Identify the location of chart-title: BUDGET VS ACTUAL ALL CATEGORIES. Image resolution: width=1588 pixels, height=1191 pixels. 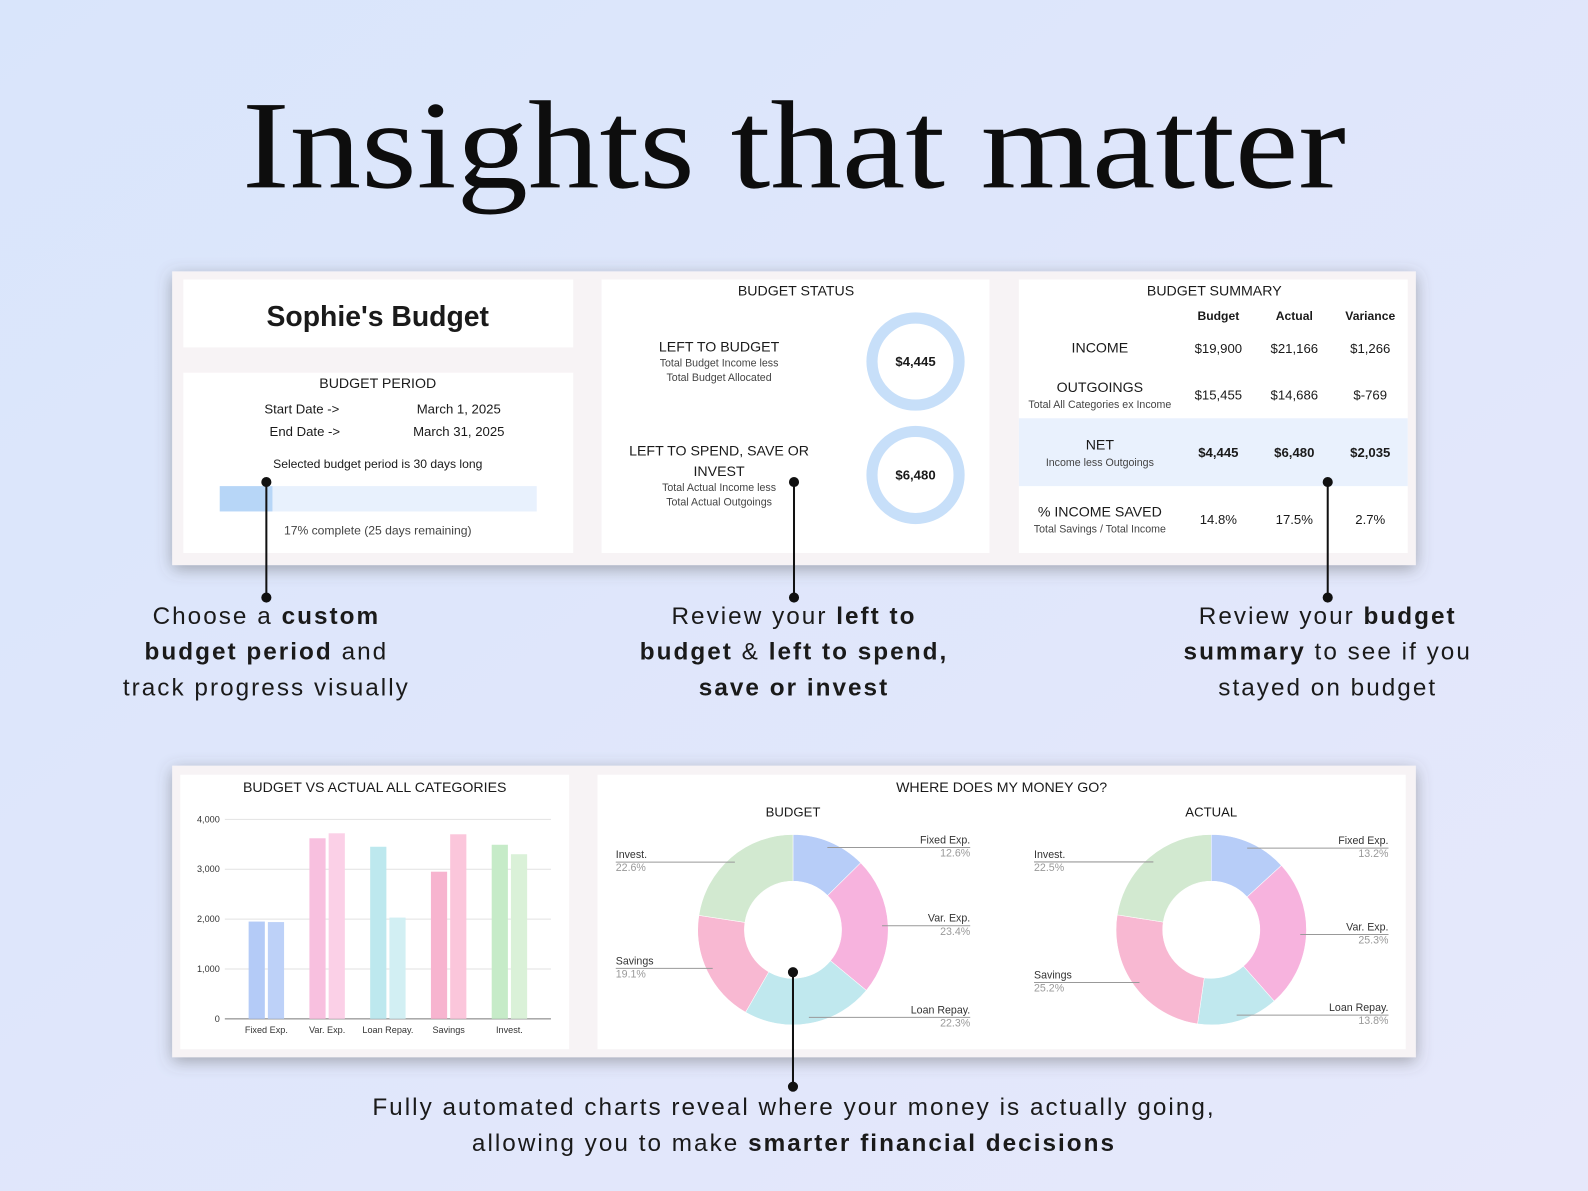
(375, 788).